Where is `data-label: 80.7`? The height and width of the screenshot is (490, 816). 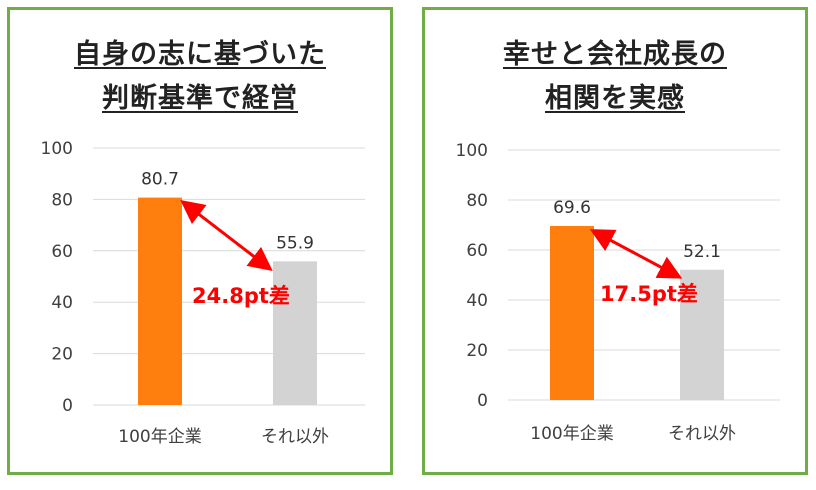
data-label: 80.7 is located at coordinates (160, 180).